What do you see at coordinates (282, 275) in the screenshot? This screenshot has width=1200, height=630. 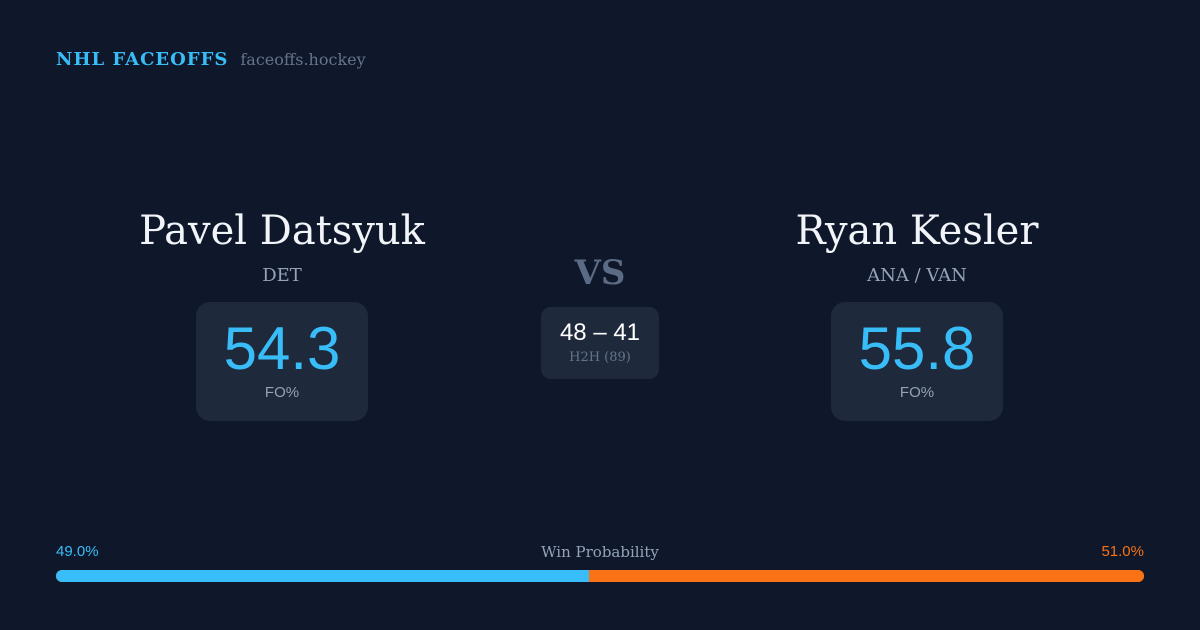 I see `player-team: DET` at bounding box center [282, 275].